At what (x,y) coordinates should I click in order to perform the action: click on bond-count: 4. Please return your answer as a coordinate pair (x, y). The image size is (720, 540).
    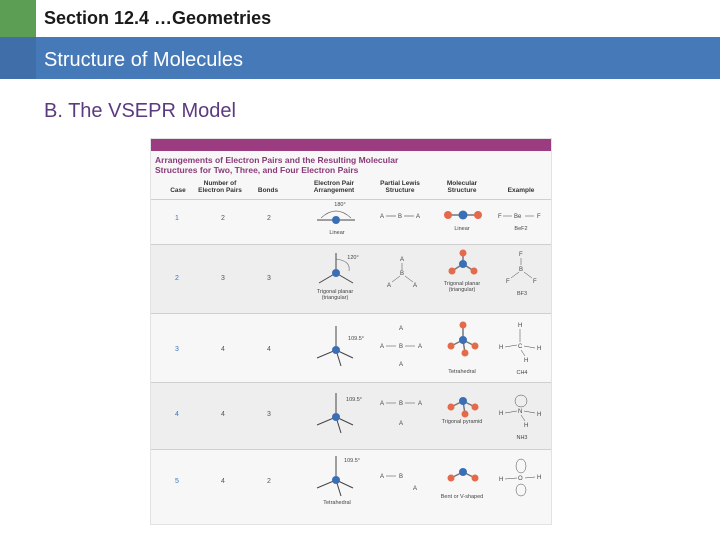
    Looking at the image, I should click on (269, 349).